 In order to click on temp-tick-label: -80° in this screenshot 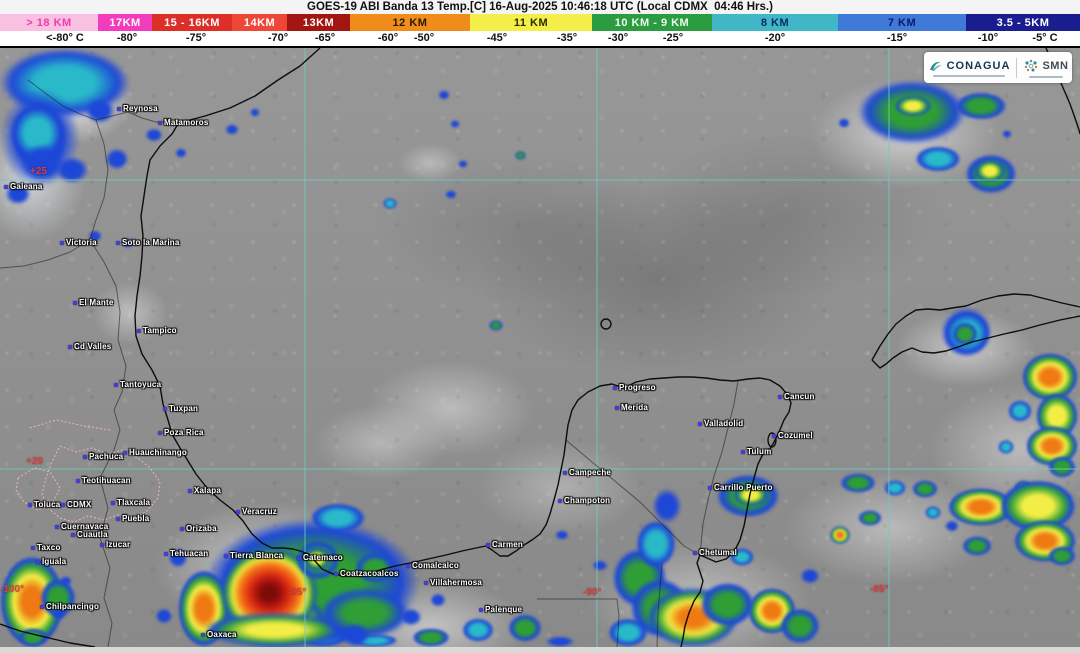, I will do `click(127, 38)`.